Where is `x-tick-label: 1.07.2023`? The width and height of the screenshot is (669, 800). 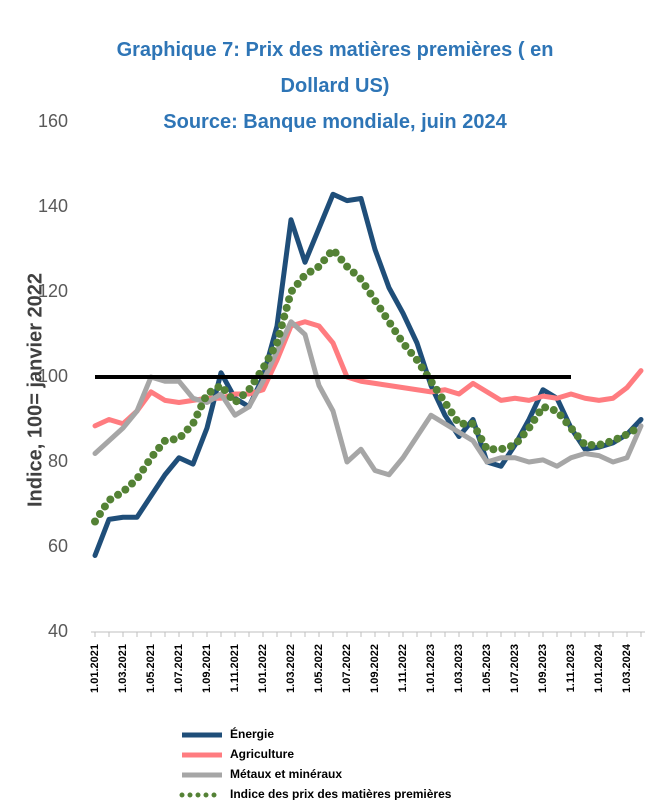
x-tick-label: 1.07.2023 is located at coordinates (515, 668).